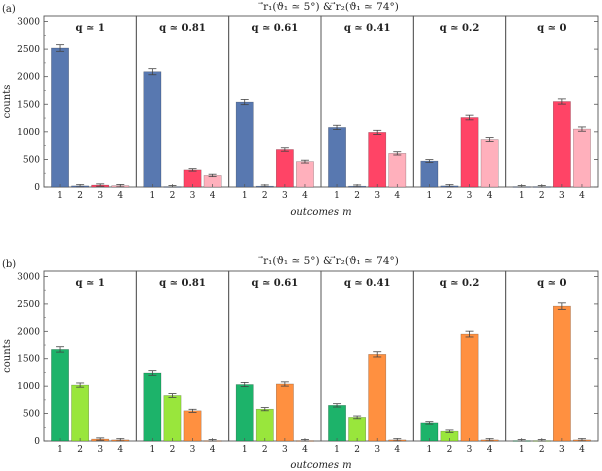 The image size is (602, 471). Describe the element at coordinates (9, 264) in the screenshot. I see `chart-label: (b)` at that location.